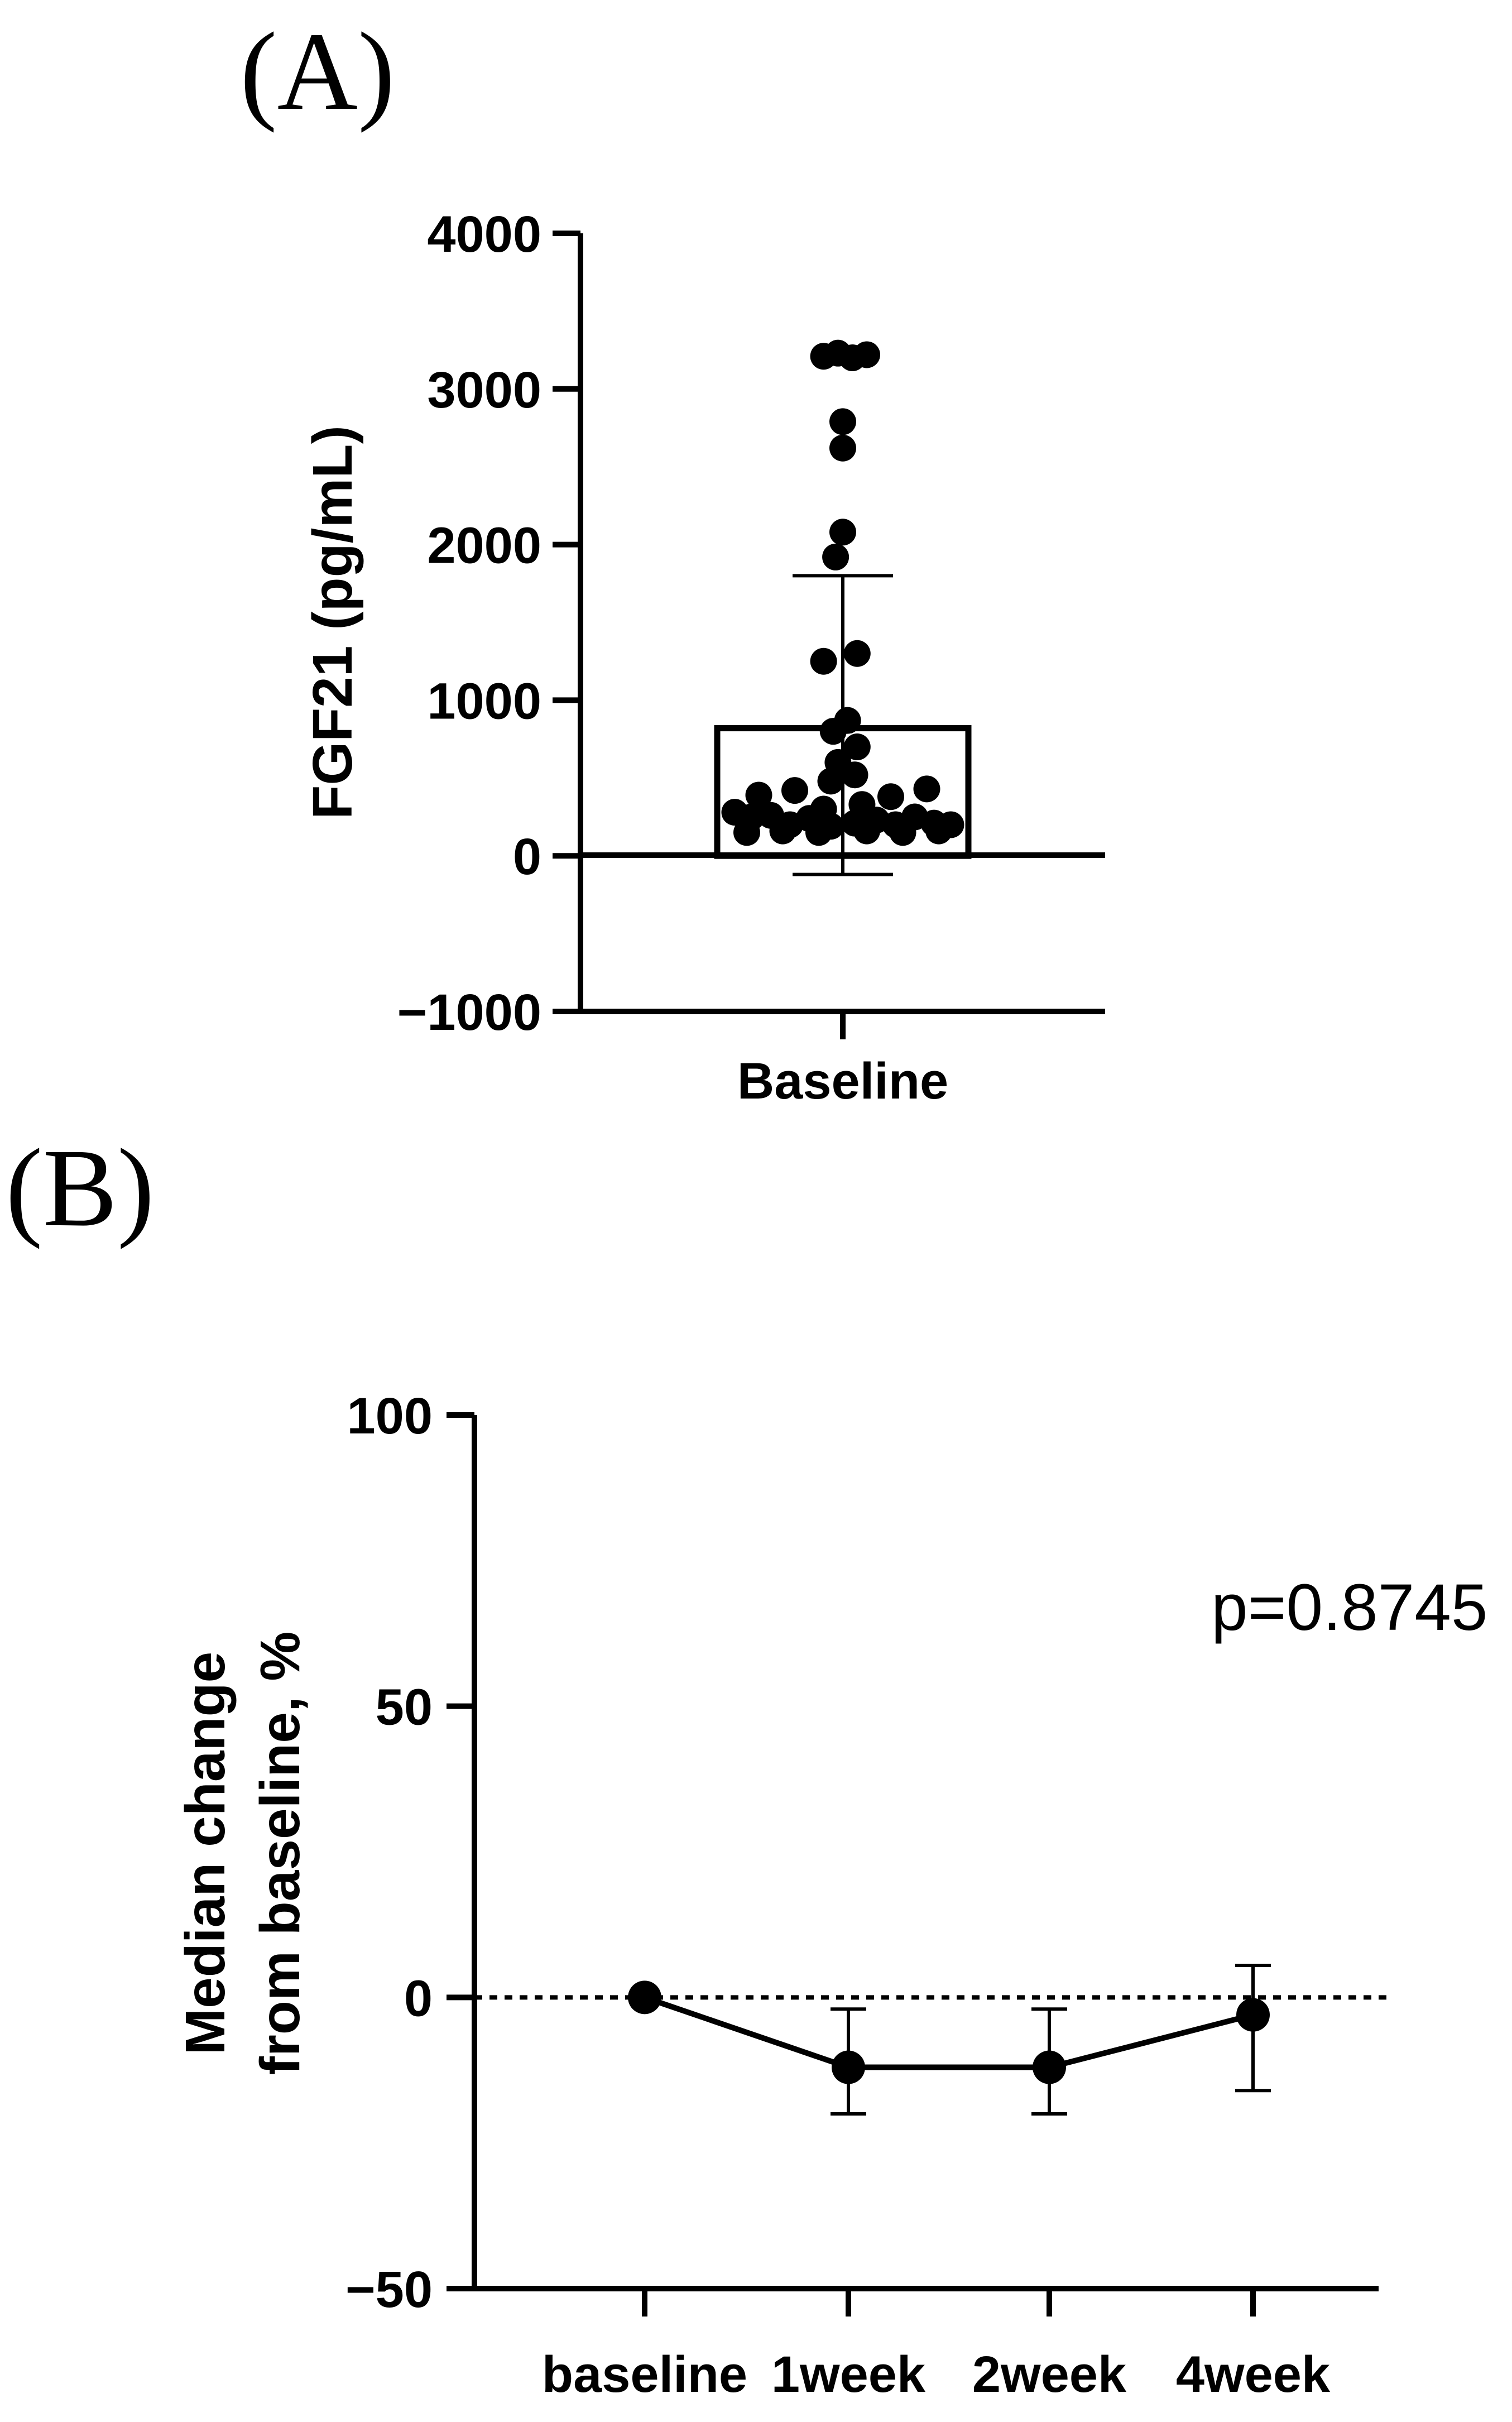 This screenshot has height=2422, width=1512. I want to click on panel-b-series, so click(932, 2039).